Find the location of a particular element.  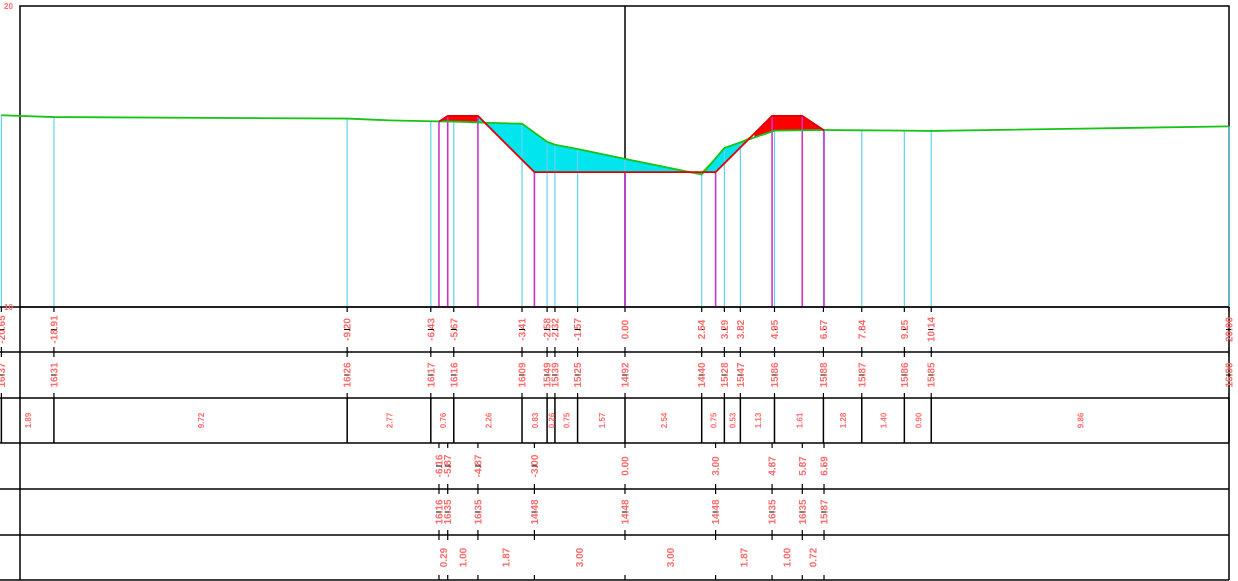

ground-elevation-label: 15.87 is located at coordinates (862, 374).